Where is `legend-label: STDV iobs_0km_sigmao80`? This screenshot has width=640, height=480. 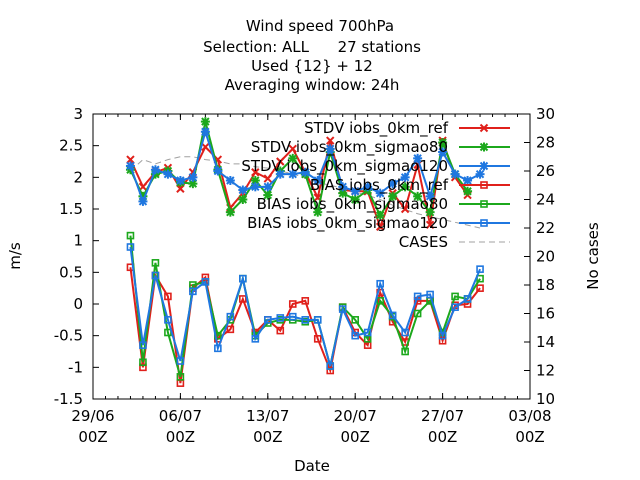 legend-label: STDV iobs_0km_sigmao80 is located at coordinates (349, 147).